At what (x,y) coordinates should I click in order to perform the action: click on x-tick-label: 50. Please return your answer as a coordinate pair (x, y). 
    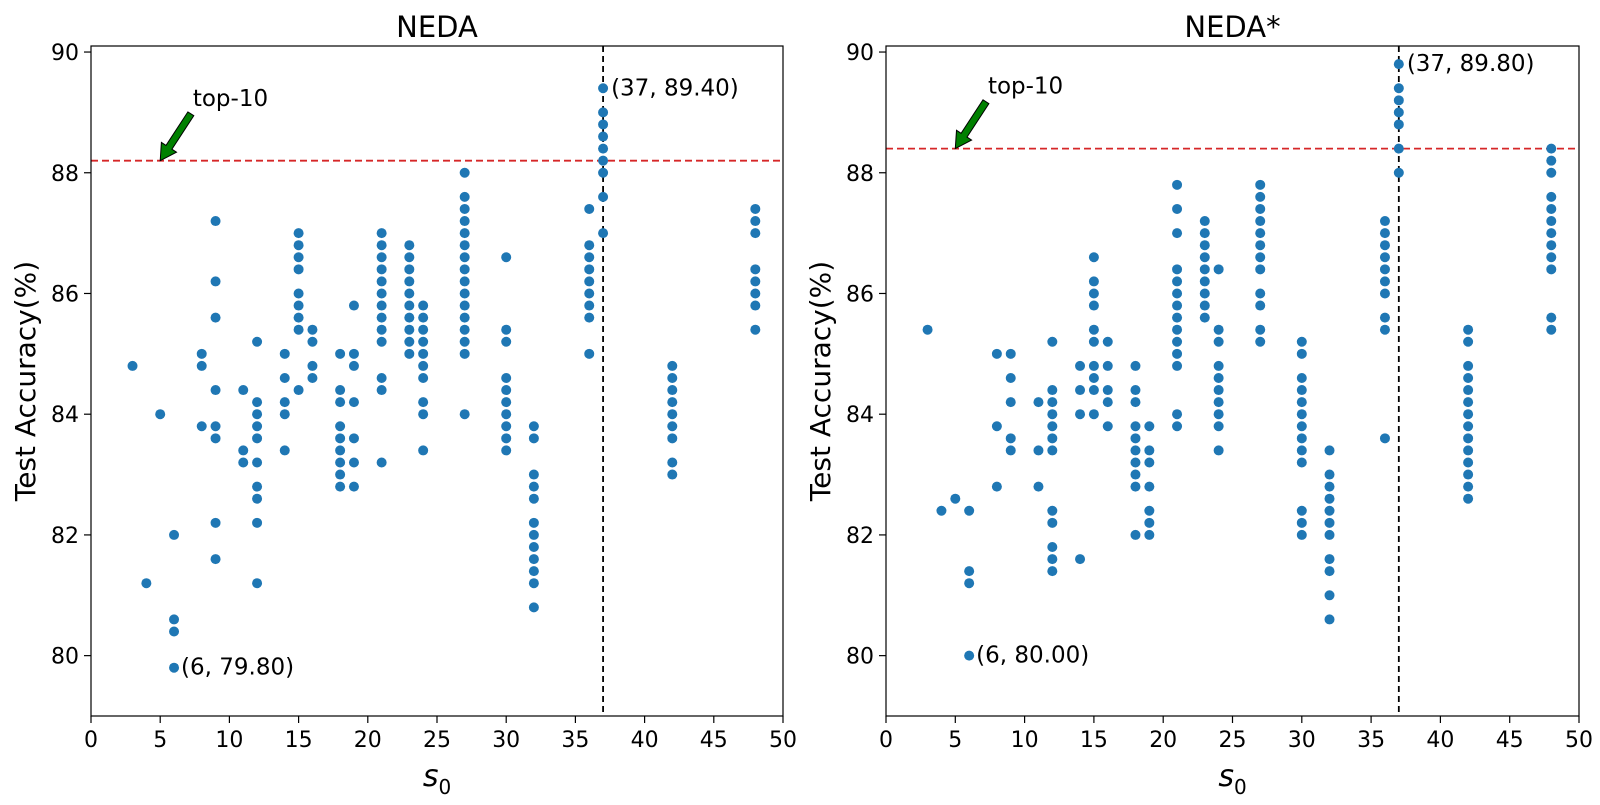
    Looking at the image, I should click on (1579, 740).